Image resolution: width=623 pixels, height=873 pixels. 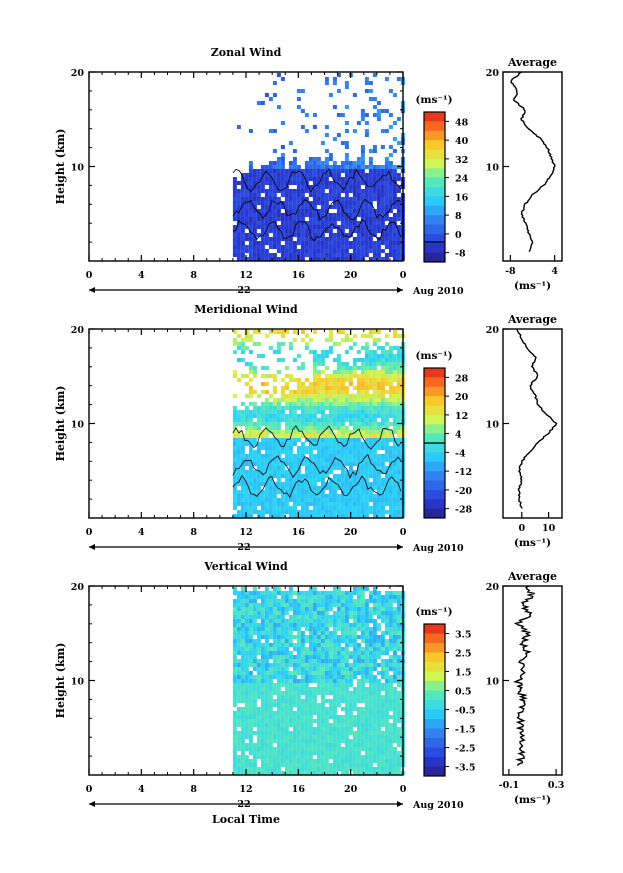 What do you see at coordinates (403, 275) in the screenshot?
I see `x-tick-label: 0` at bounding box center [403, 275].